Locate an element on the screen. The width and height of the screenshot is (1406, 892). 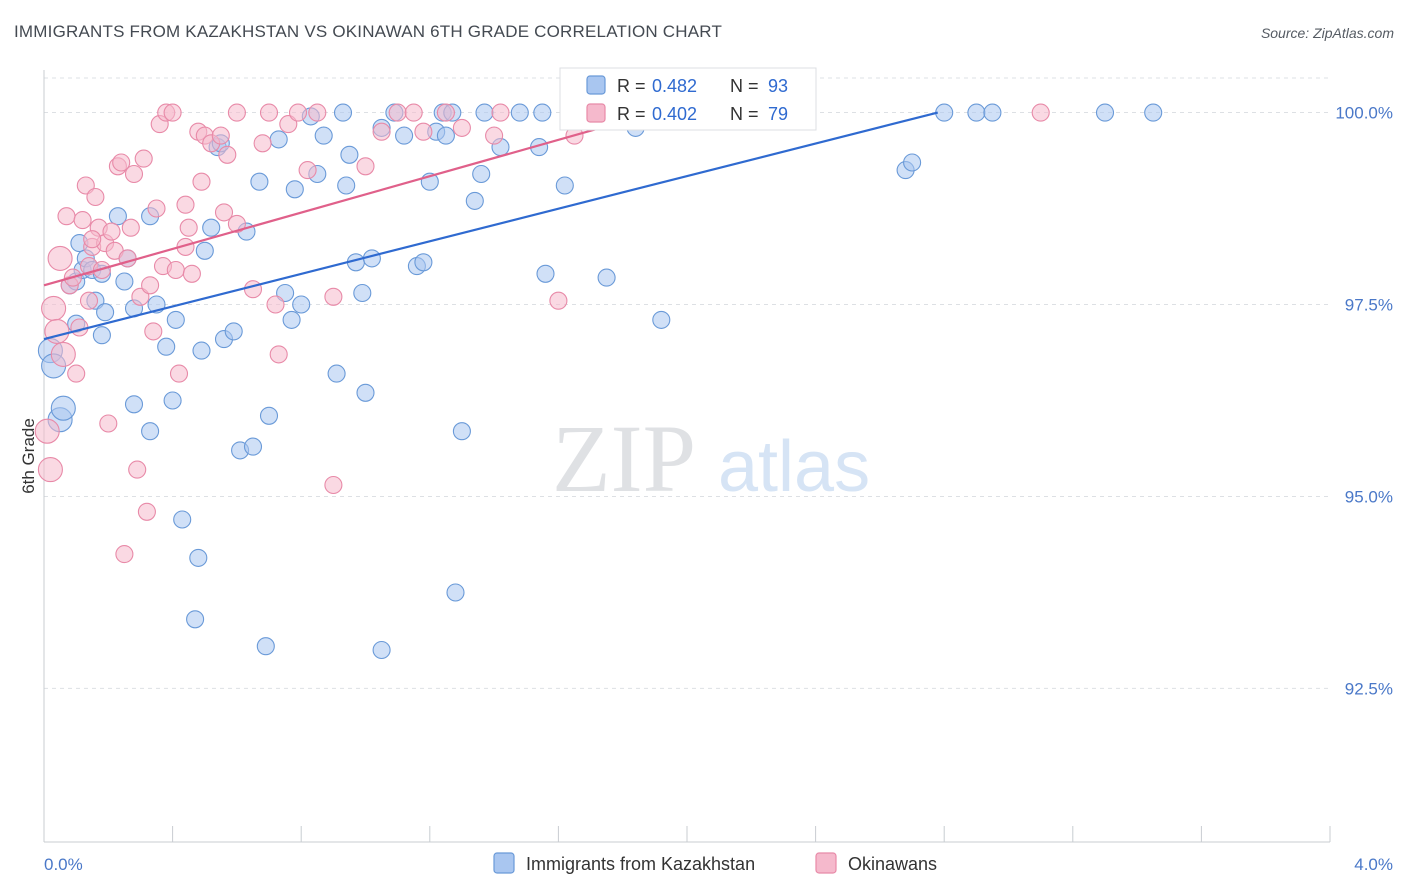
y-tick-label-0: 92.5% is located at coordinates (1369, 688).